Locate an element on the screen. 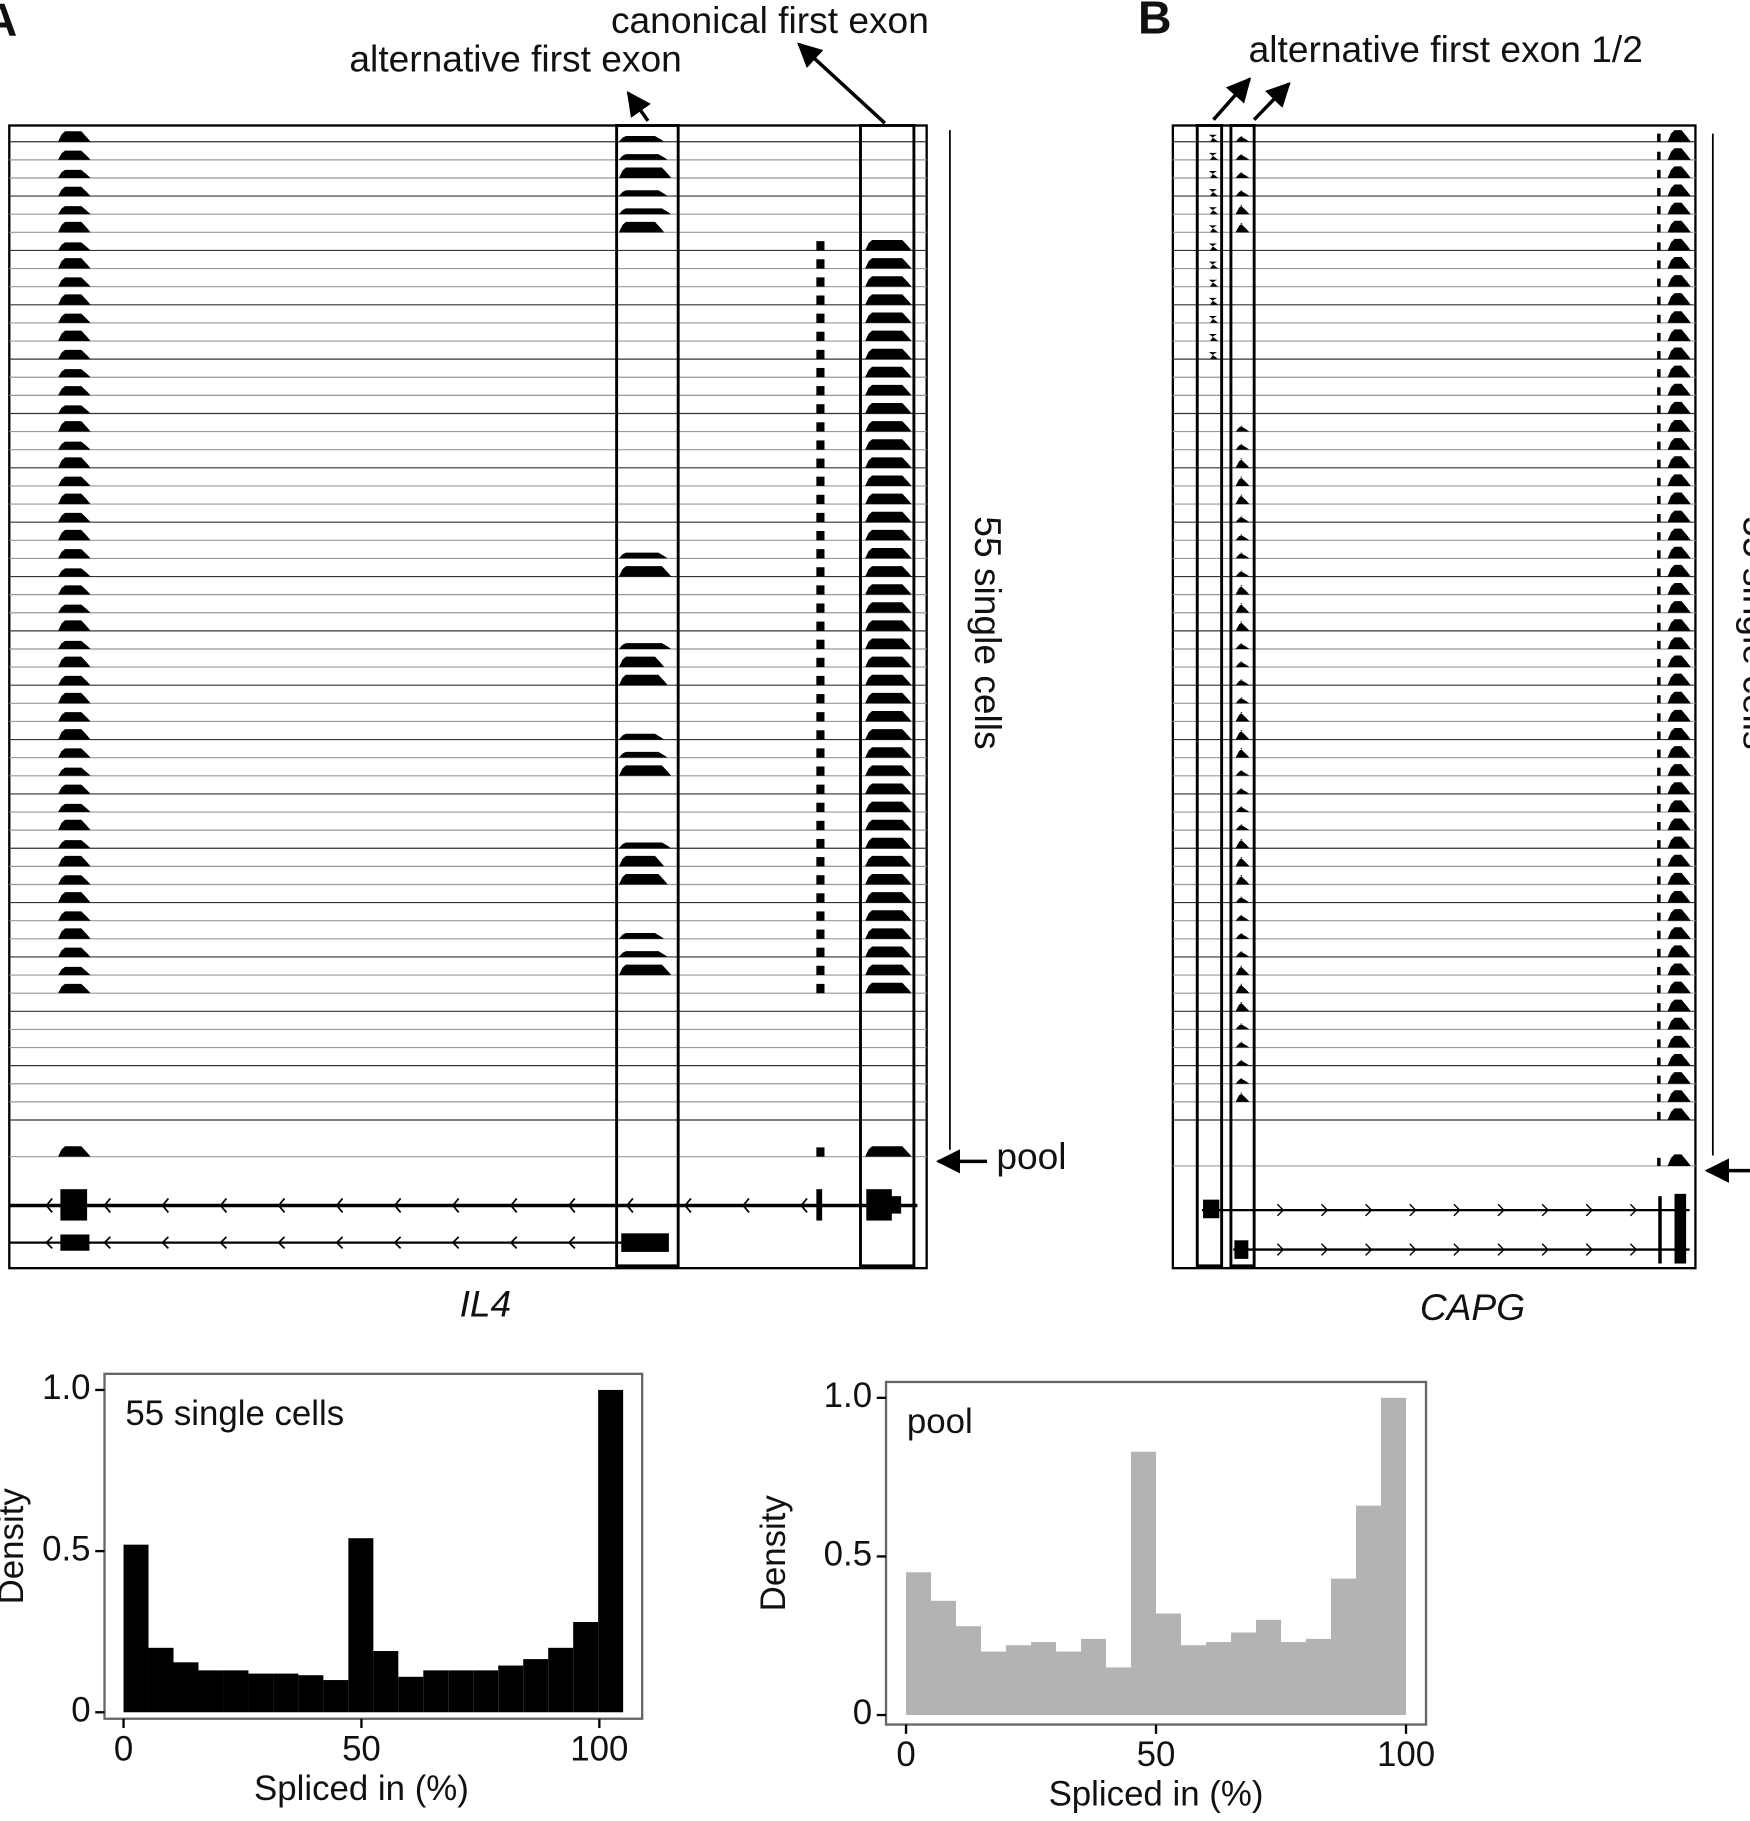  x-axis-label: Spliced in (%) is located at coordinates (361, 1788).